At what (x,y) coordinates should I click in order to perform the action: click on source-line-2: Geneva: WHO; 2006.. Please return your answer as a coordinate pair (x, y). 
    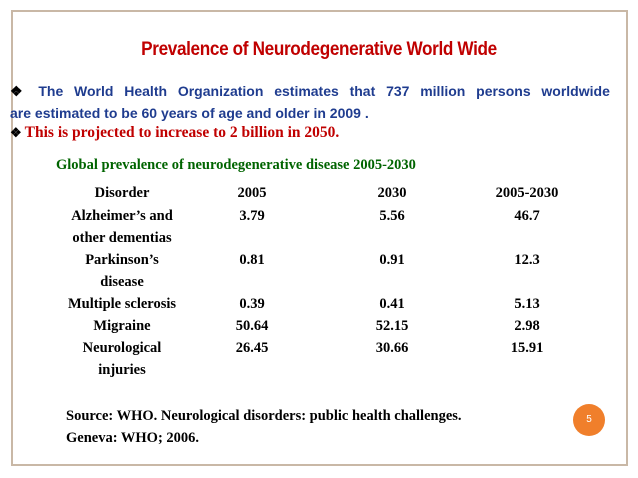
    Looking at the image, I should click on (133, 438).